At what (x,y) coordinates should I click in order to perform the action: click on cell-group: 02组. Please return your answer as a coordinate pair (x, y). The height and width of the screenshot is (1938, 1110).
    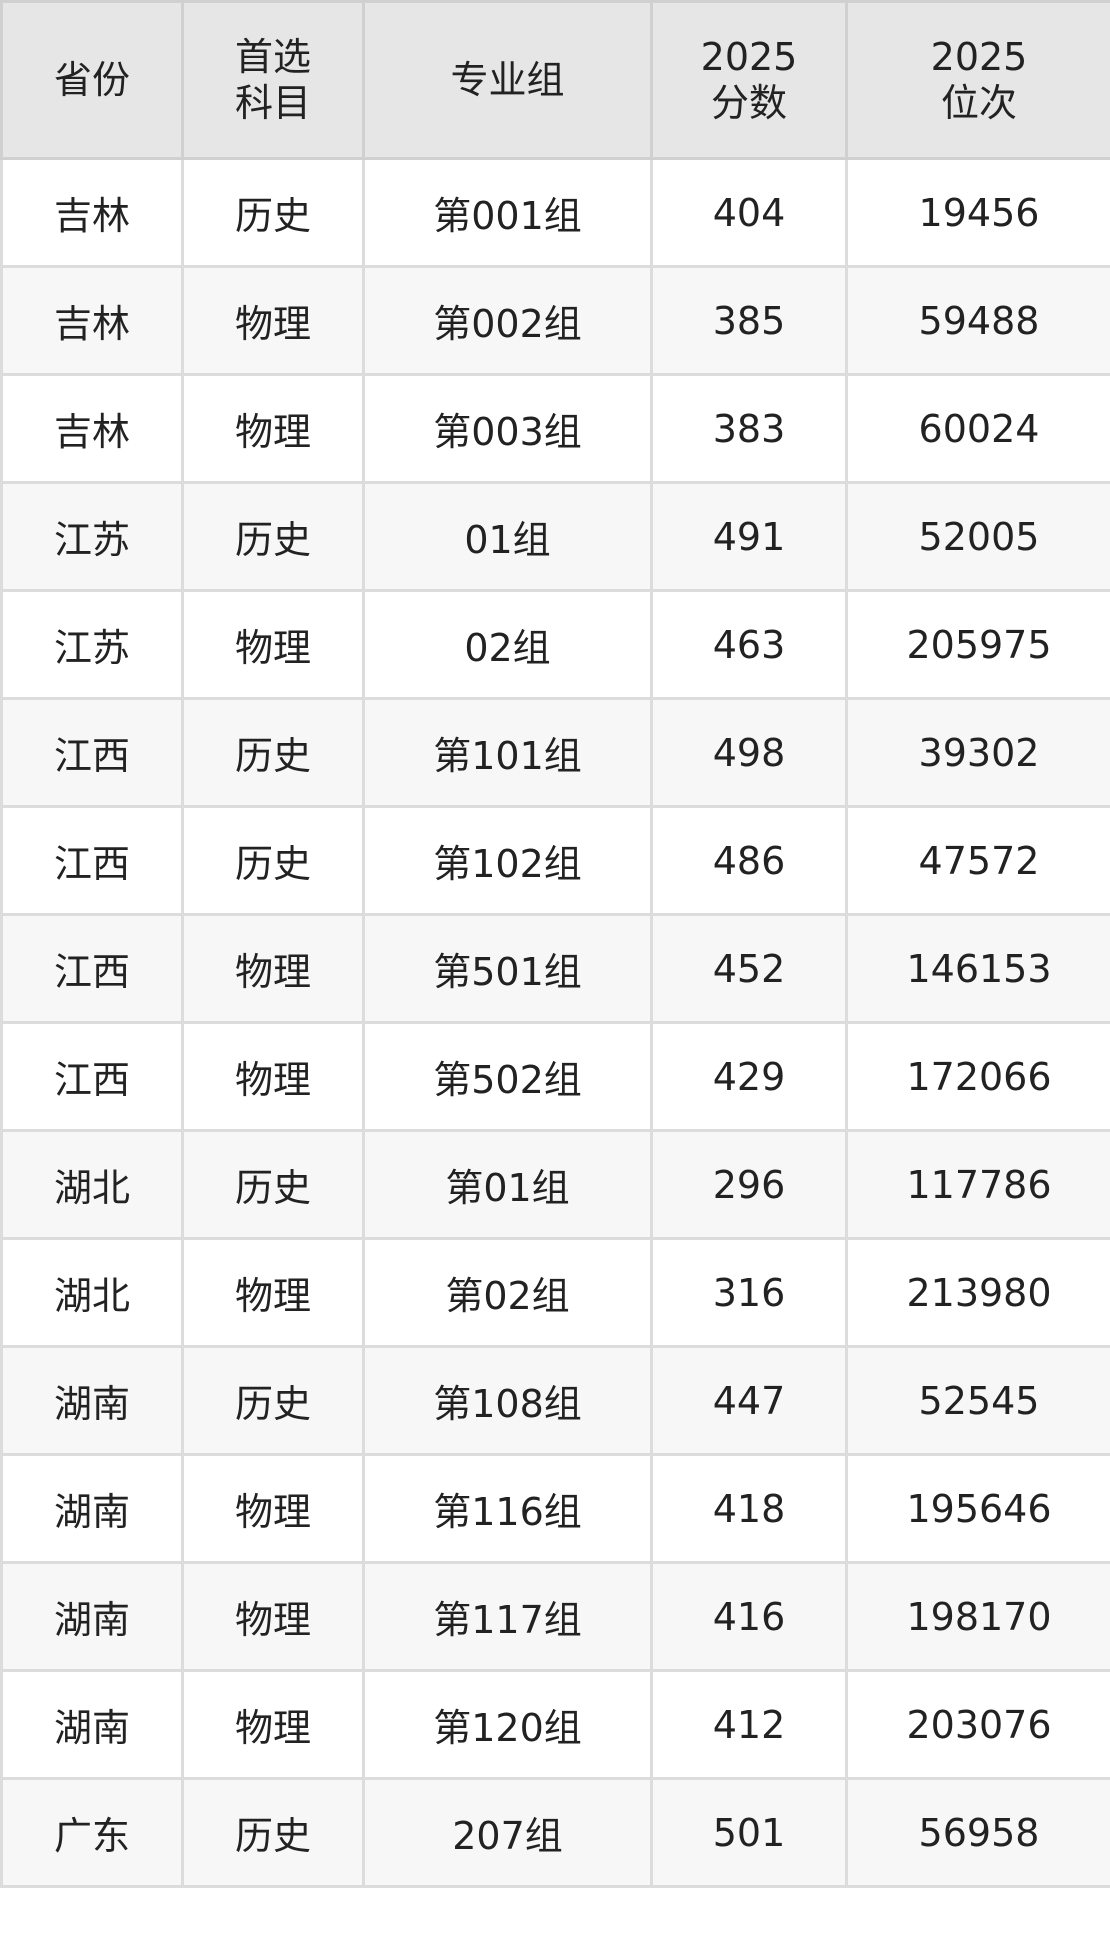
    Looking at the image, I should click on (507, 644).